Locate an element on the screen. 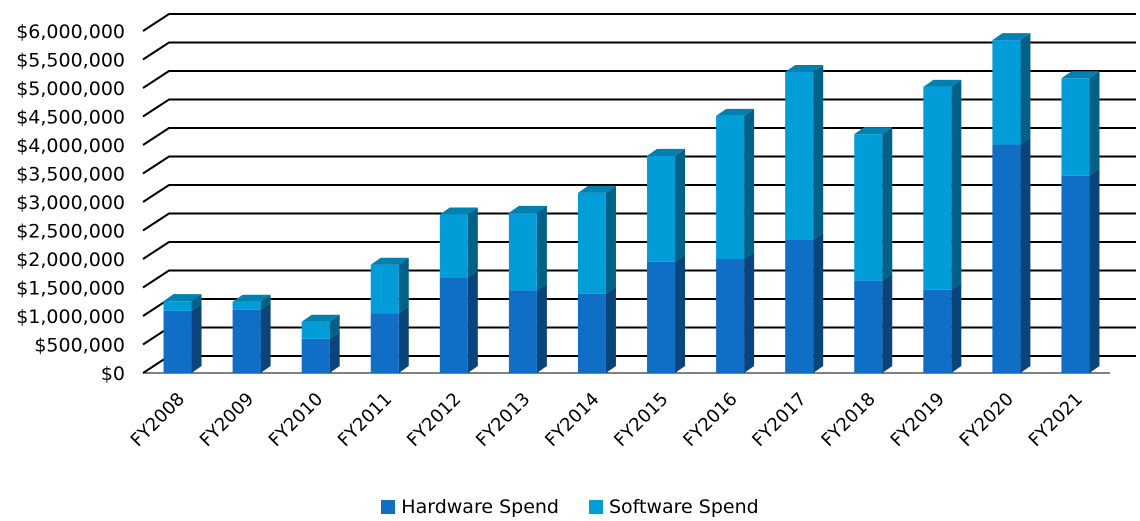  x-tick-label: FY2018 is located at coordinates (848, 420).